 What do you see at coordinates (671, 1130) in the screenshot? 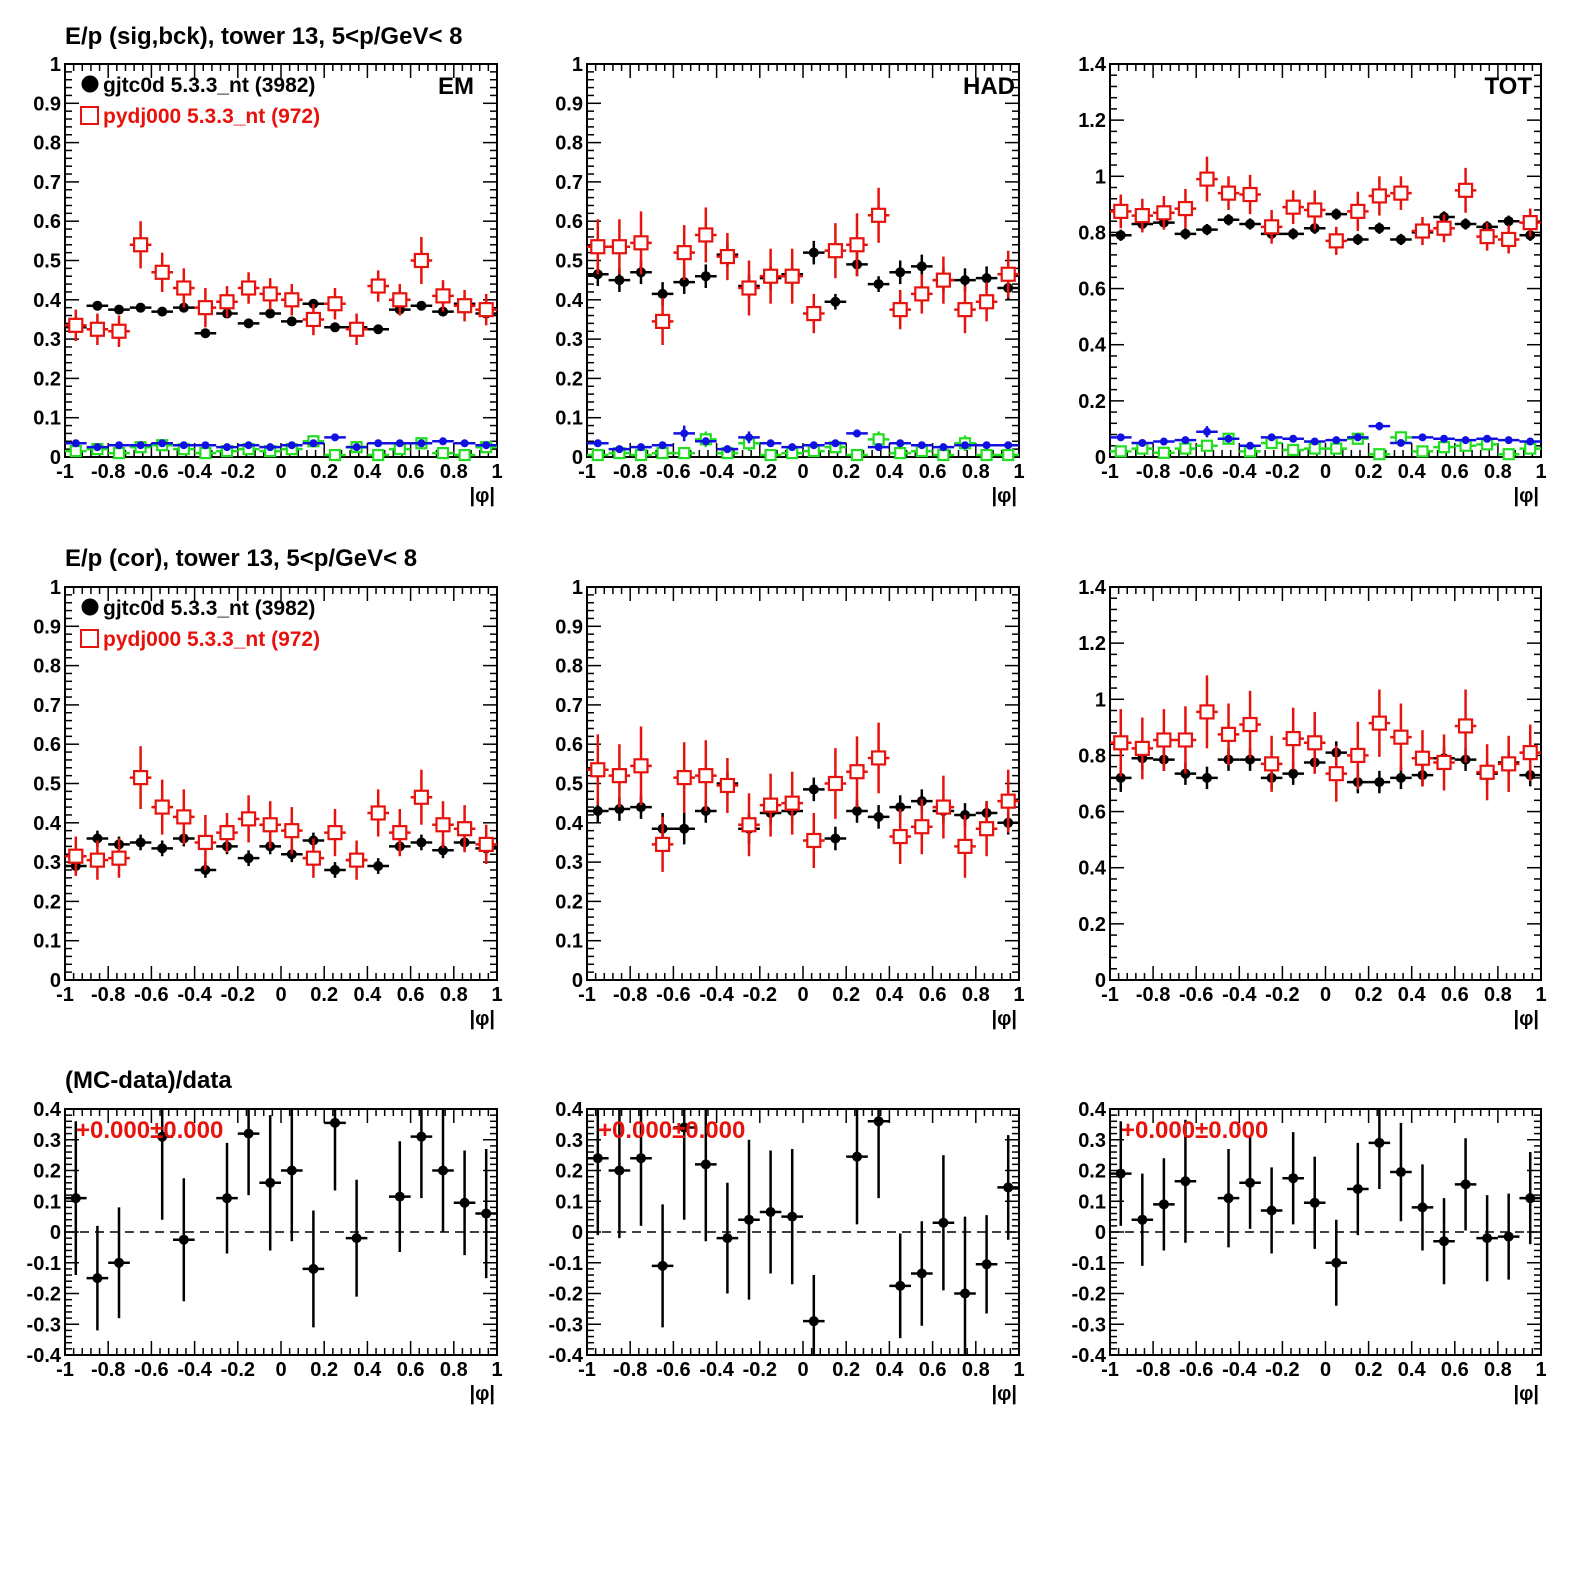
I see `ratio-annotation: +0.000±0.000` at bounding box center [671, 1130].